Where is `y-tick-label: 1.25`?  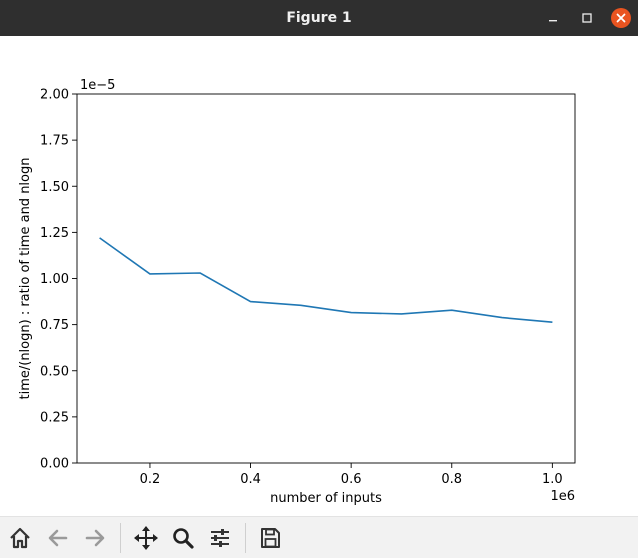
y-tick-label: 1.25 is located at coordinates (54, 233).